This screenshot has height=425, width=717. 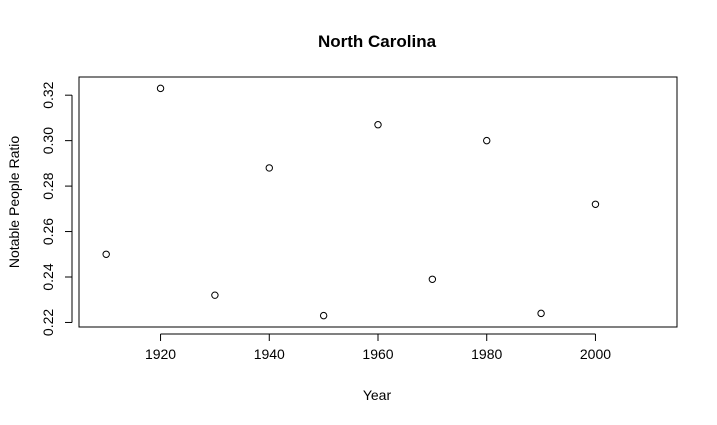 What do you see at coordinates (14, 202) in the screenshot?
I see `y-axis-label: Notable People Ratio` at bounding box center [14, 202].